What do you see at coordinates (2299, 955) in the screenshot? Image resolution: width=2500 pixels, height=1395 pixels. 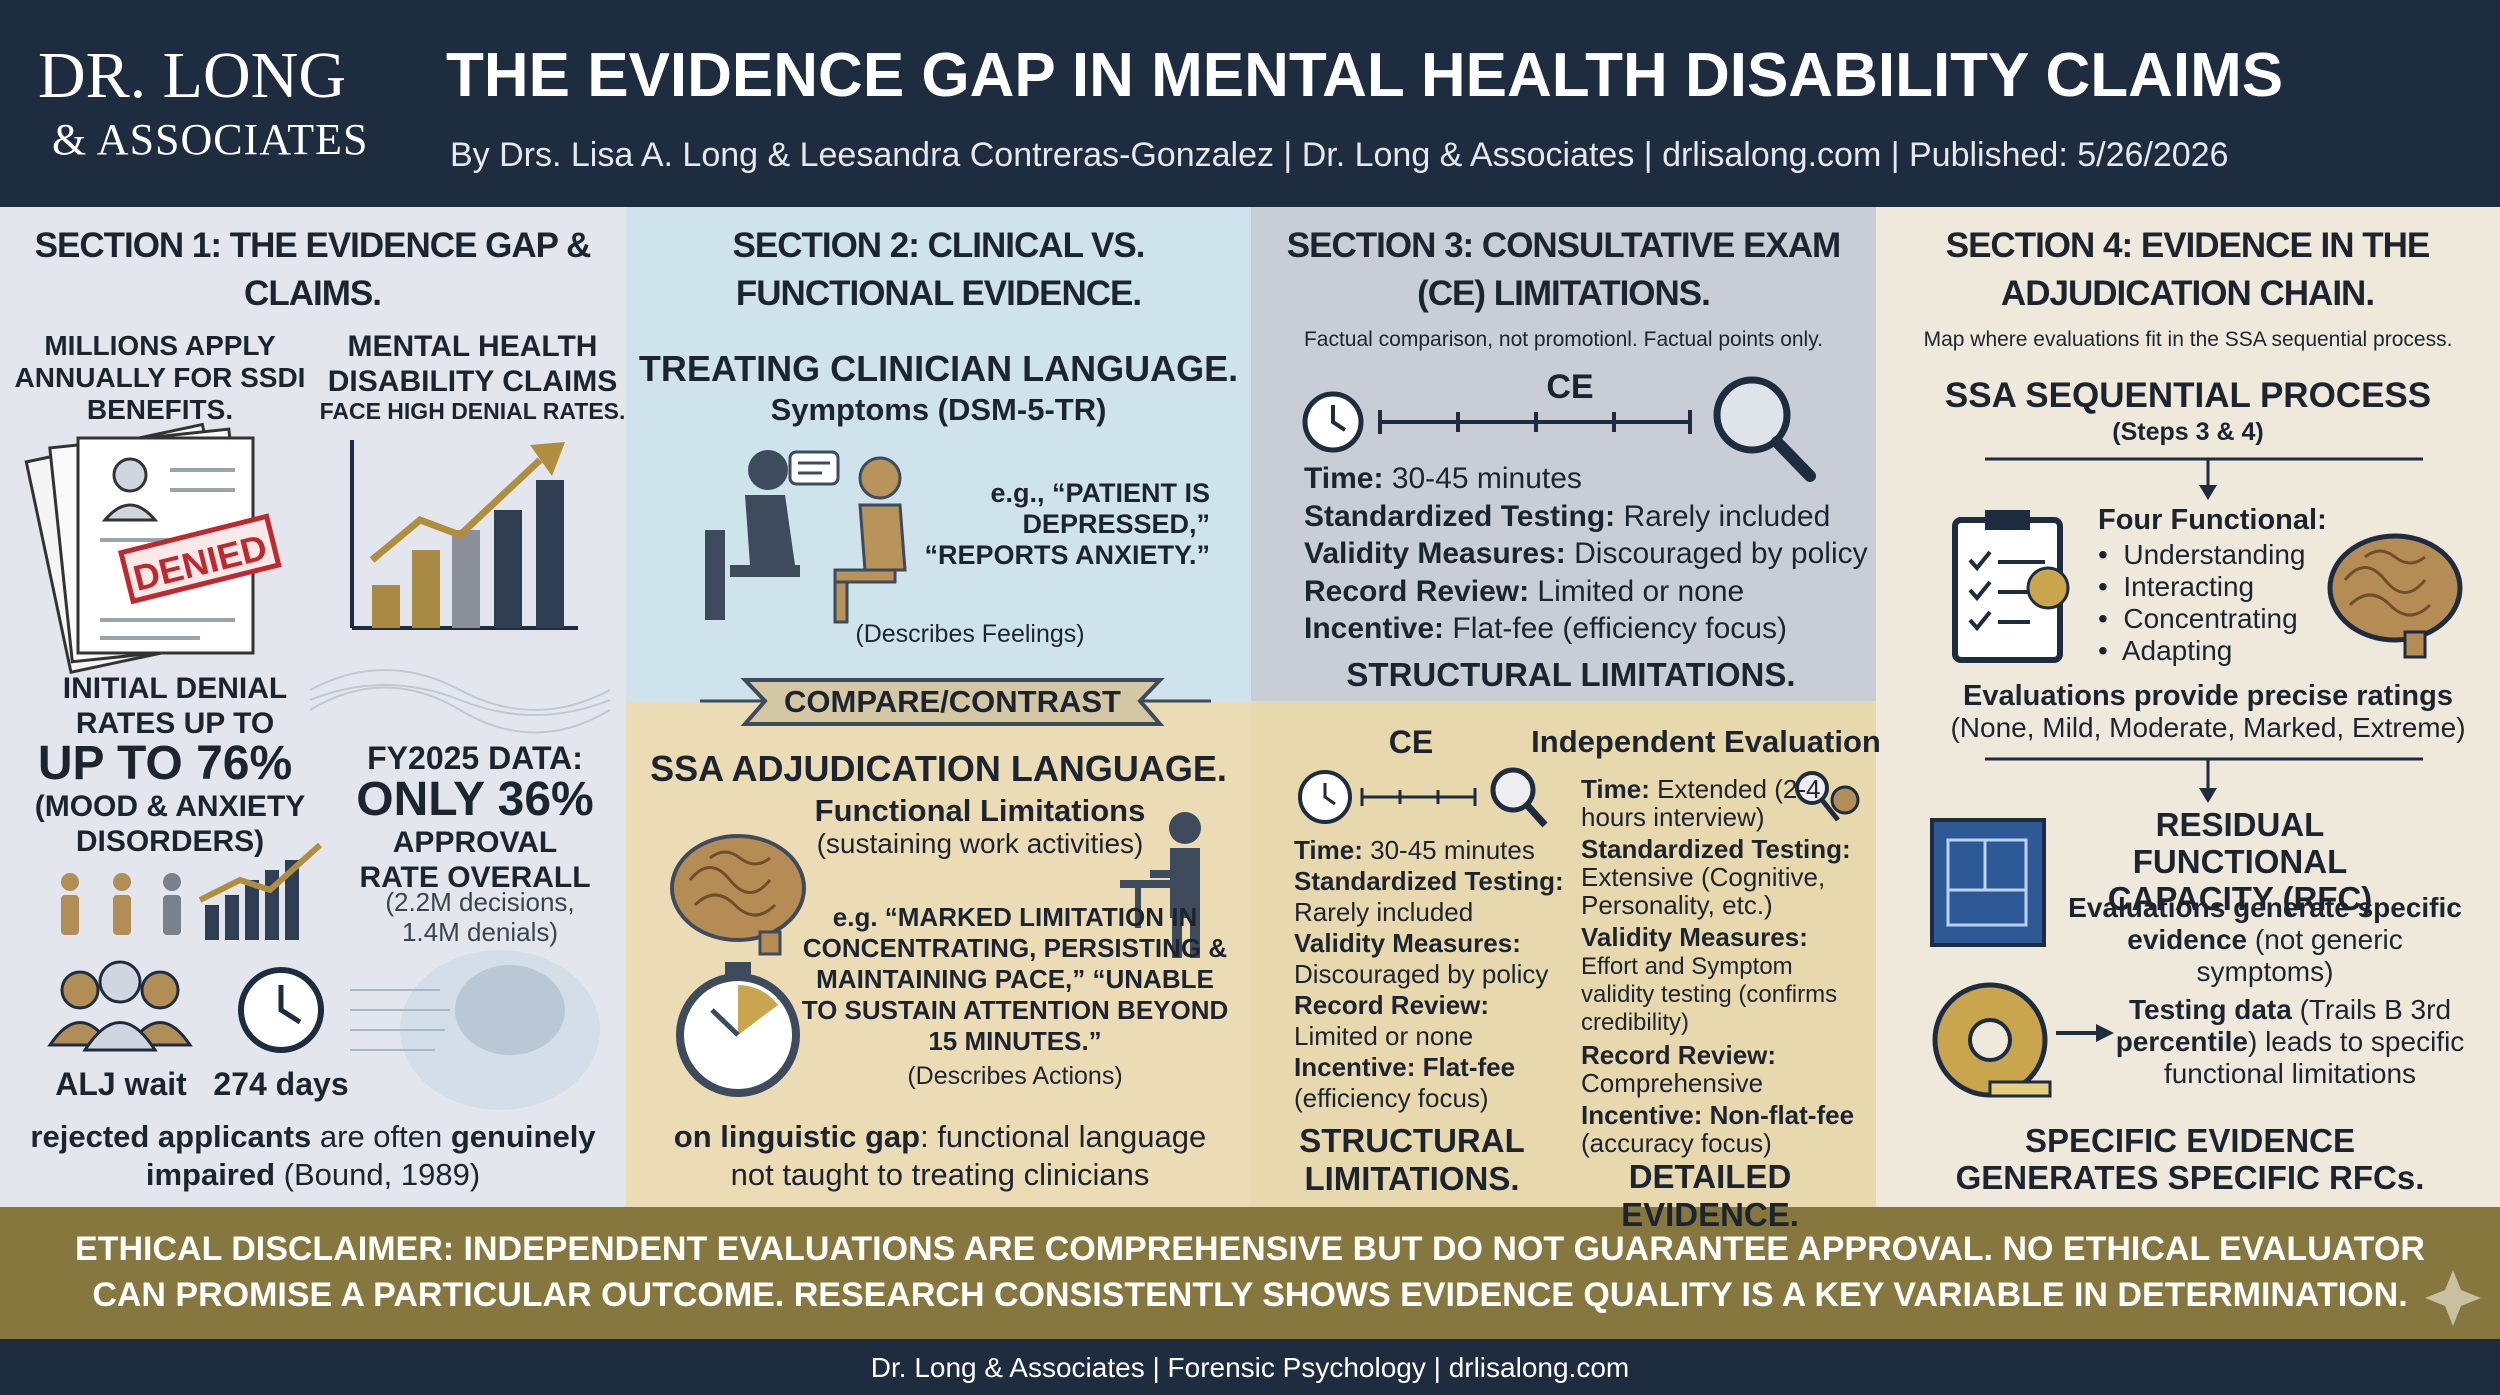 I see `rfc-text: (not generic symptoms)` at bounding box center [2299, 955].